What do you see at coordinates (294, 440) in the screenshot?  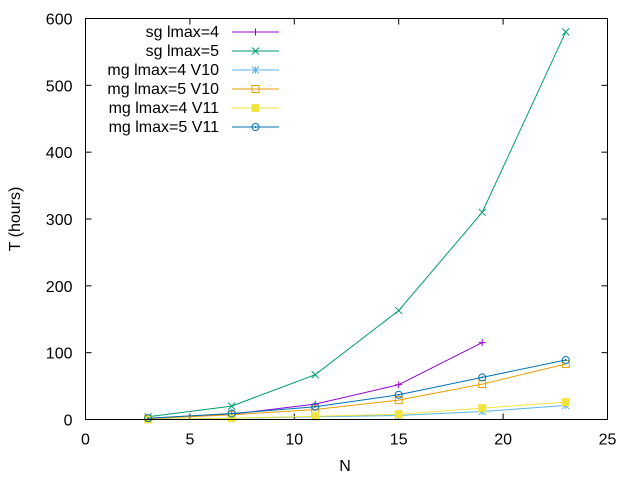 I see `x-tick-label: 10` at bounding box center [294, 440].